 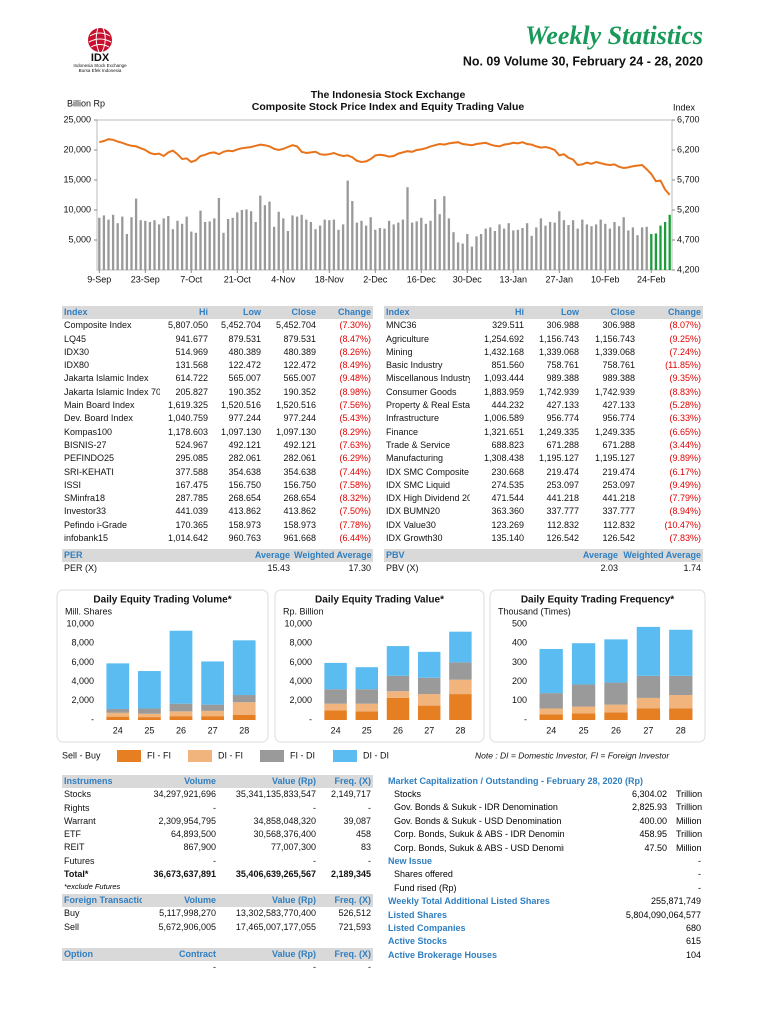 What do you see at coordinates (217, 445) in the screenshot?
I see `table-row: BISNIS-27 524.967 492.121 492.121 (7.63%)` at bounding box center [217, 445].